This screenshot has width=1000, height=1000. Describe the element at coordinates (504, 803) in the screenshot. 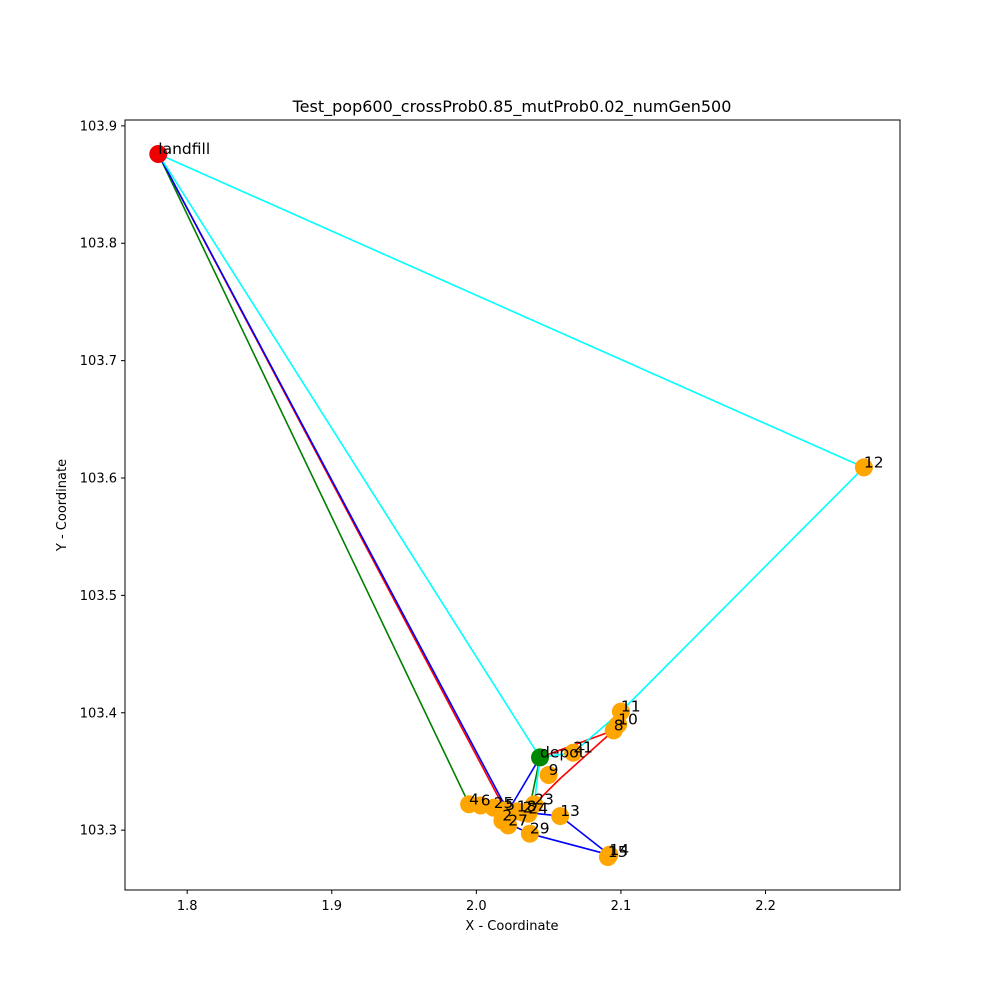

I see `point-label-12: 25` at that location.